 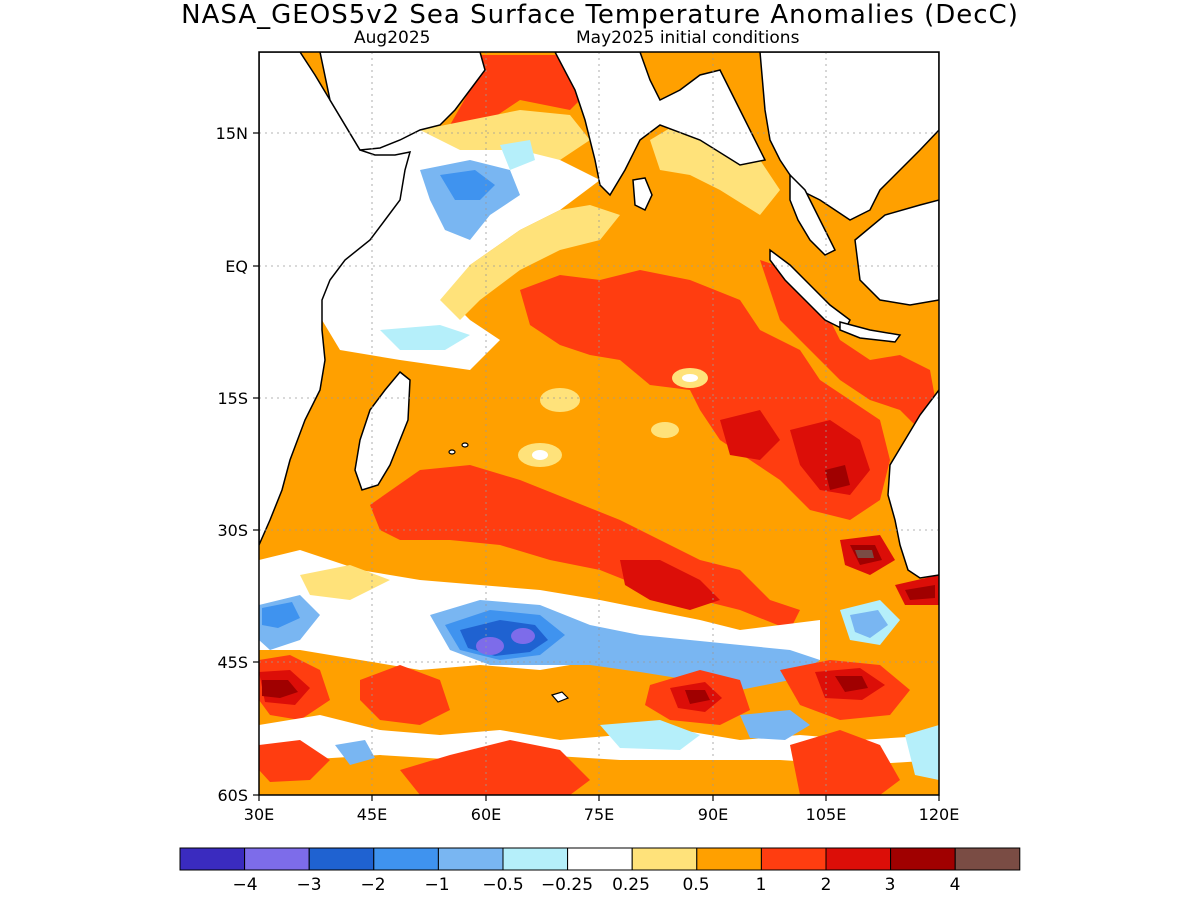 I want to click on colorbar-label-m1: −1, so click(x=436, y=885).